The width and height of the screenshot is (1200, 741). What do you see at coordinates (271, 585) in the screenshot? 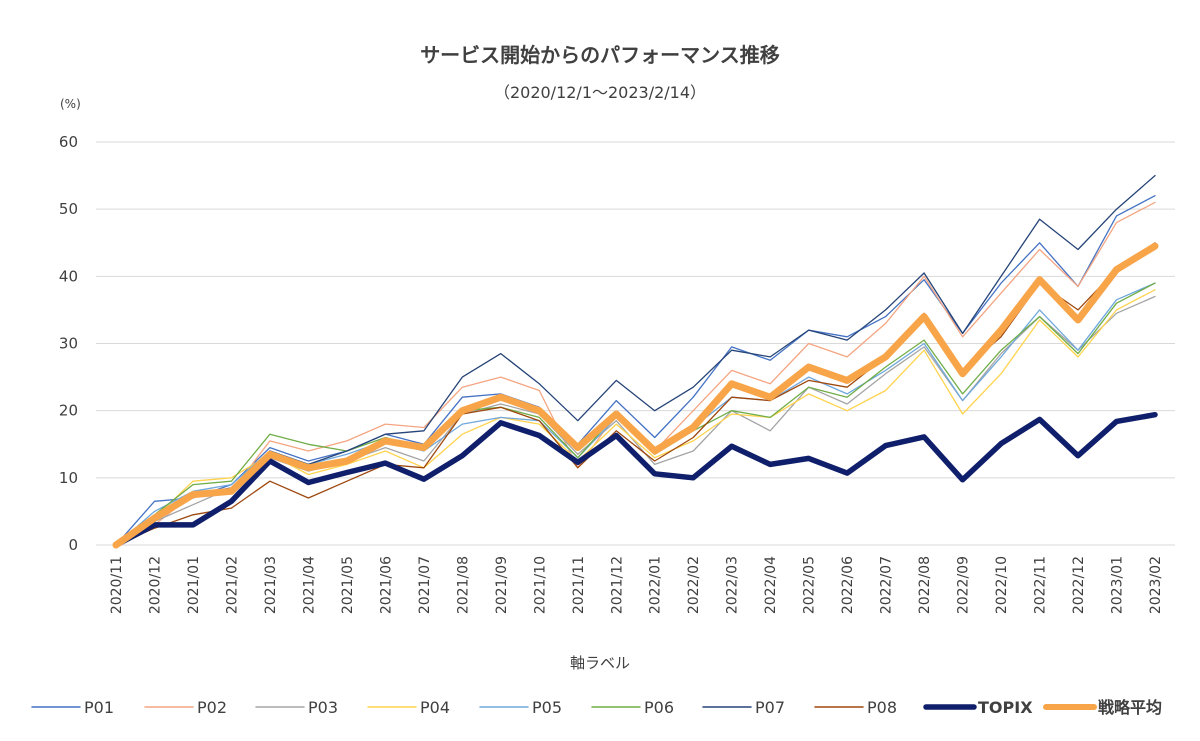
I see `x-tick-label: 2021/03` at bounding box center [271, 585].